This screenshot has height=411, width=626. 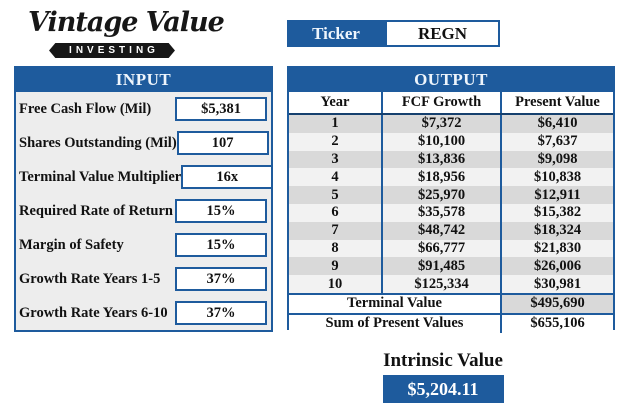 What do you see at coordinates (556, 284) in the screenshot?
I see `present-value-cell: $30,981` at bounding box center [556, 284].